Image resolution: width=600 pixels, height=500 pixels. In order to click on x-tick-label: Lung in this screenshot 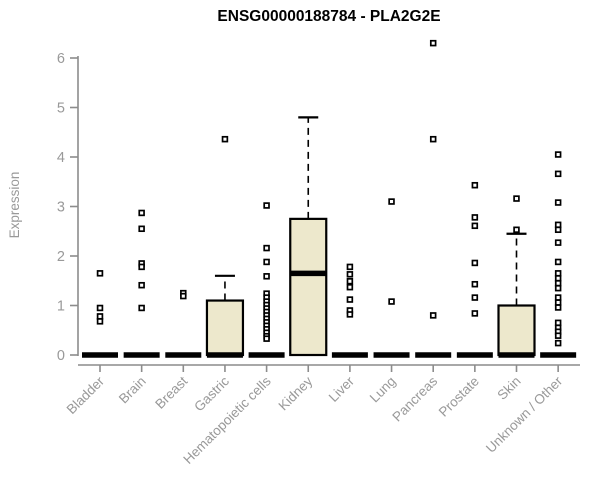, I will do `click(383, 390)`.